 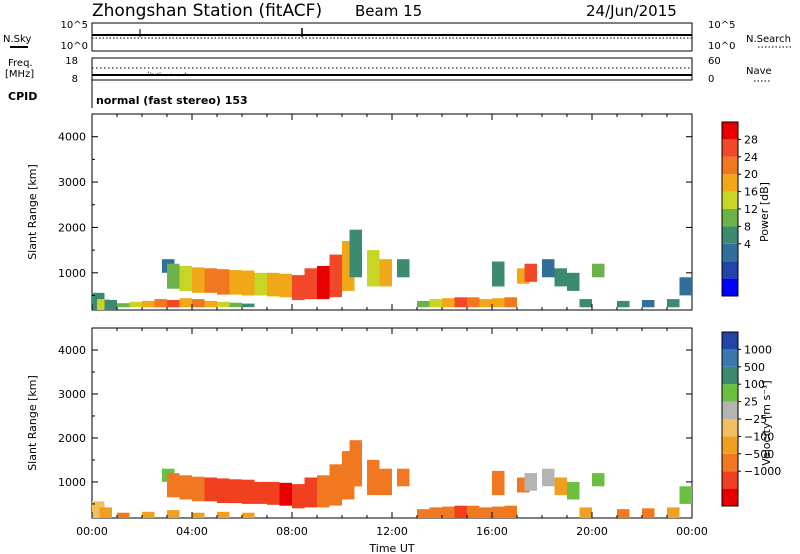 What do you see at coordinates (492, 531) in the screenshot?
I see `x-tick-label: 16:00` at bounding box center [492, 531].